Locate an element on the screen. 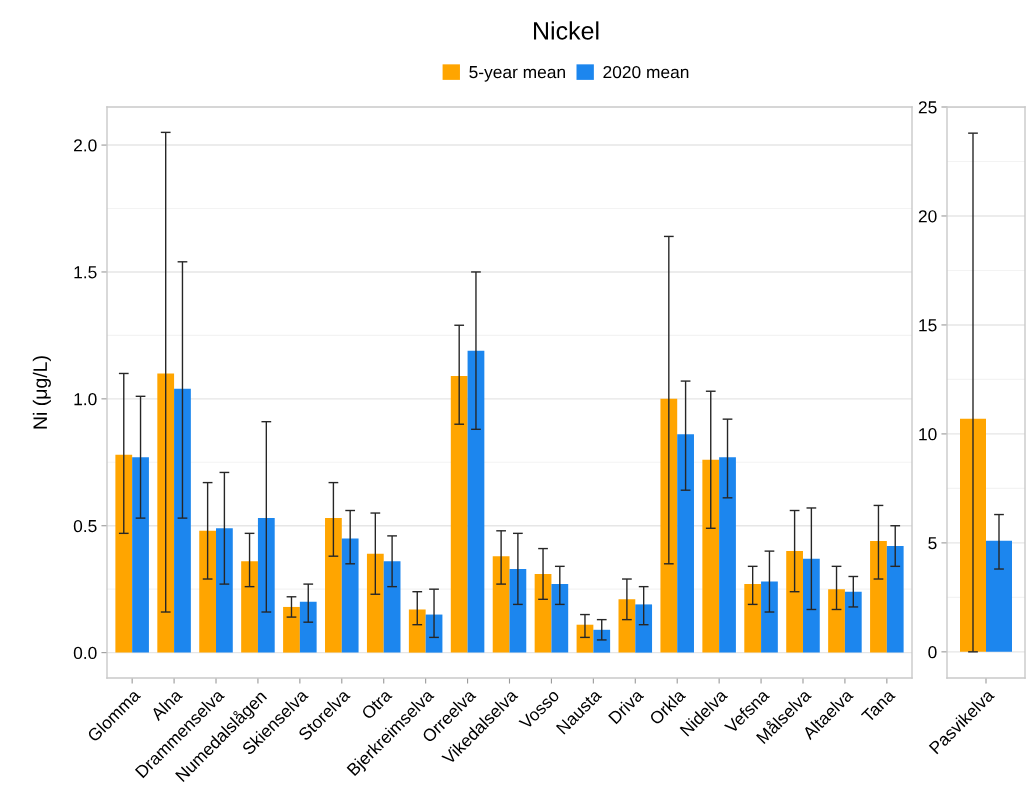 This screenshot has width=1028, height=796. y-tick-label: 0.5 is located at coordinates (85, 526).